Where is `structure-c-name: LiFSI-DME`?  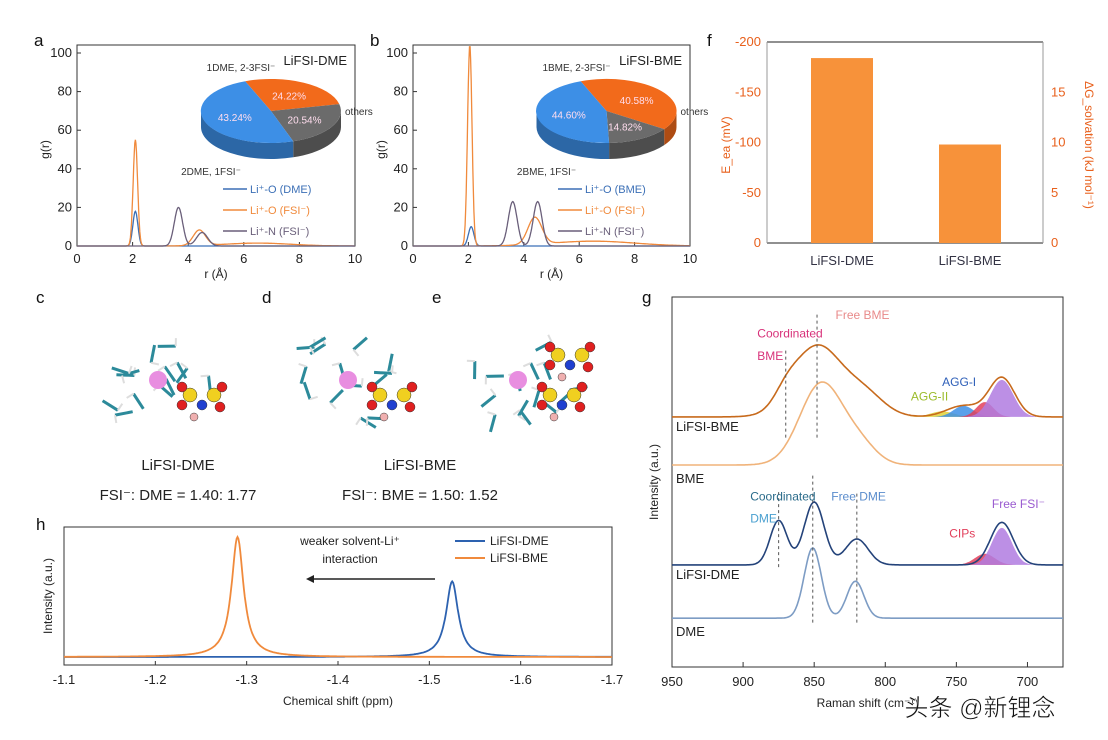
structure-c-name: LiFSI-DME is located at coordinates (177, 465).